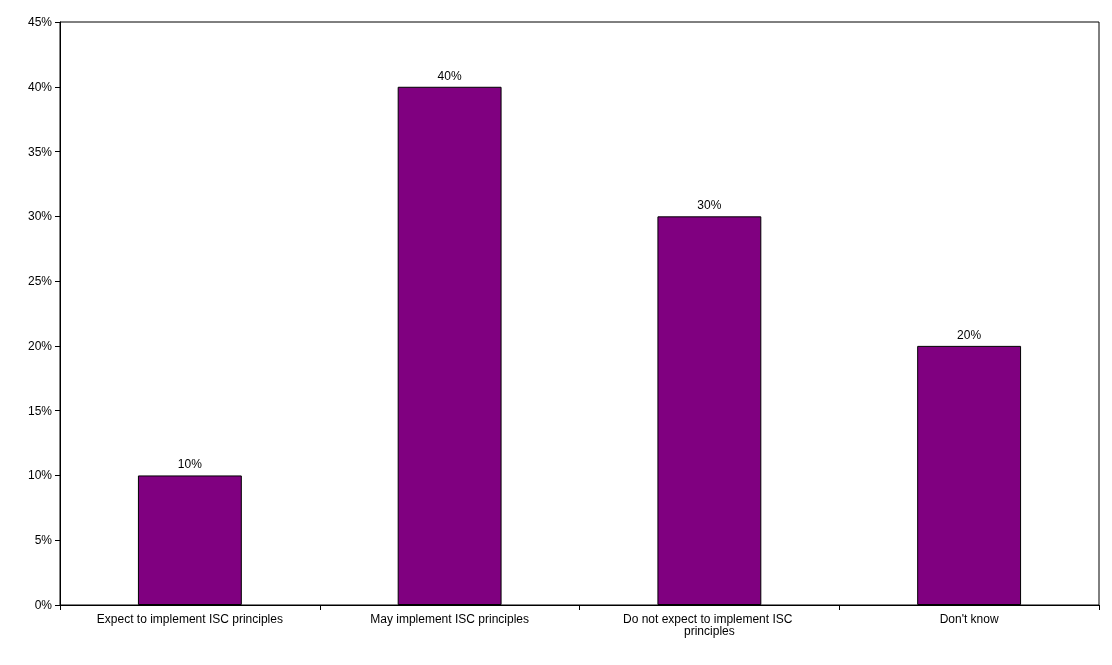  I want to click on x-tick-label: May implement ISC principles, so click(449, 619).